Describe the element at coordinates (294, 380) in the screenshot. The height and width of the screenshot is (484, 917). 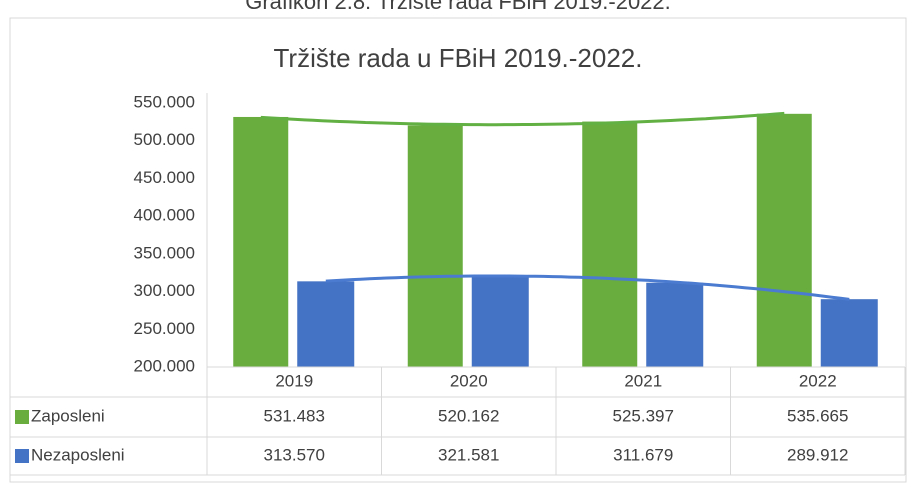
I see `x-tick-label: 2019` at that location.